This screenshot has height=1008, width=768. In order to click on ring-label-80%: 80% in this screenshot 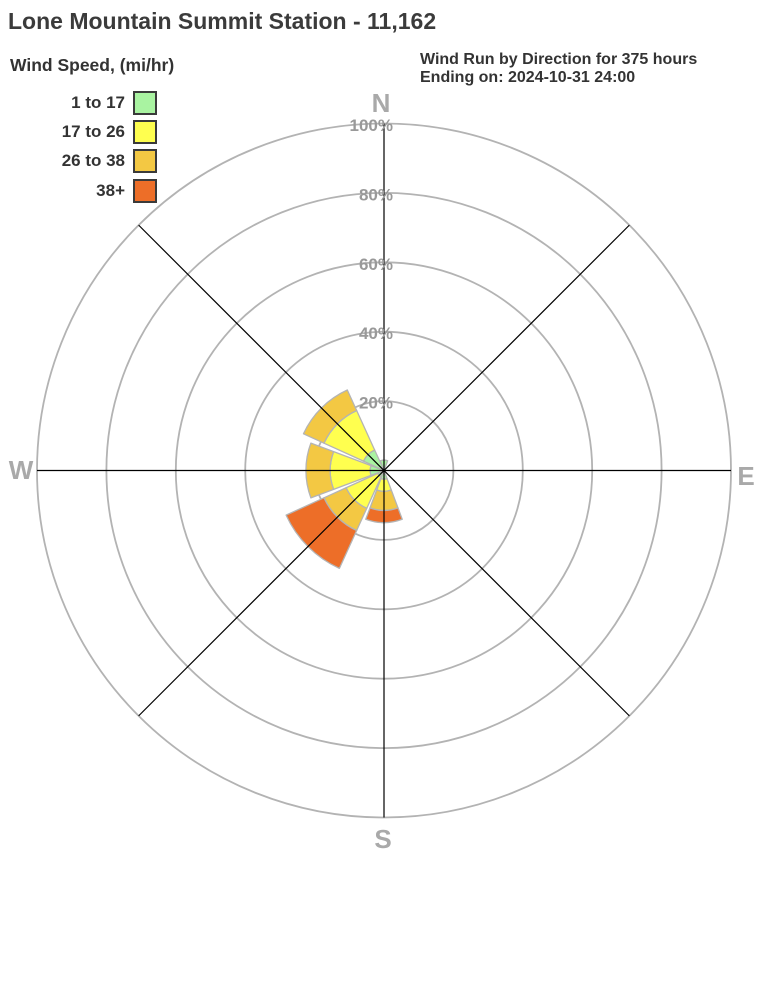, I will do `click(376, 194)`.